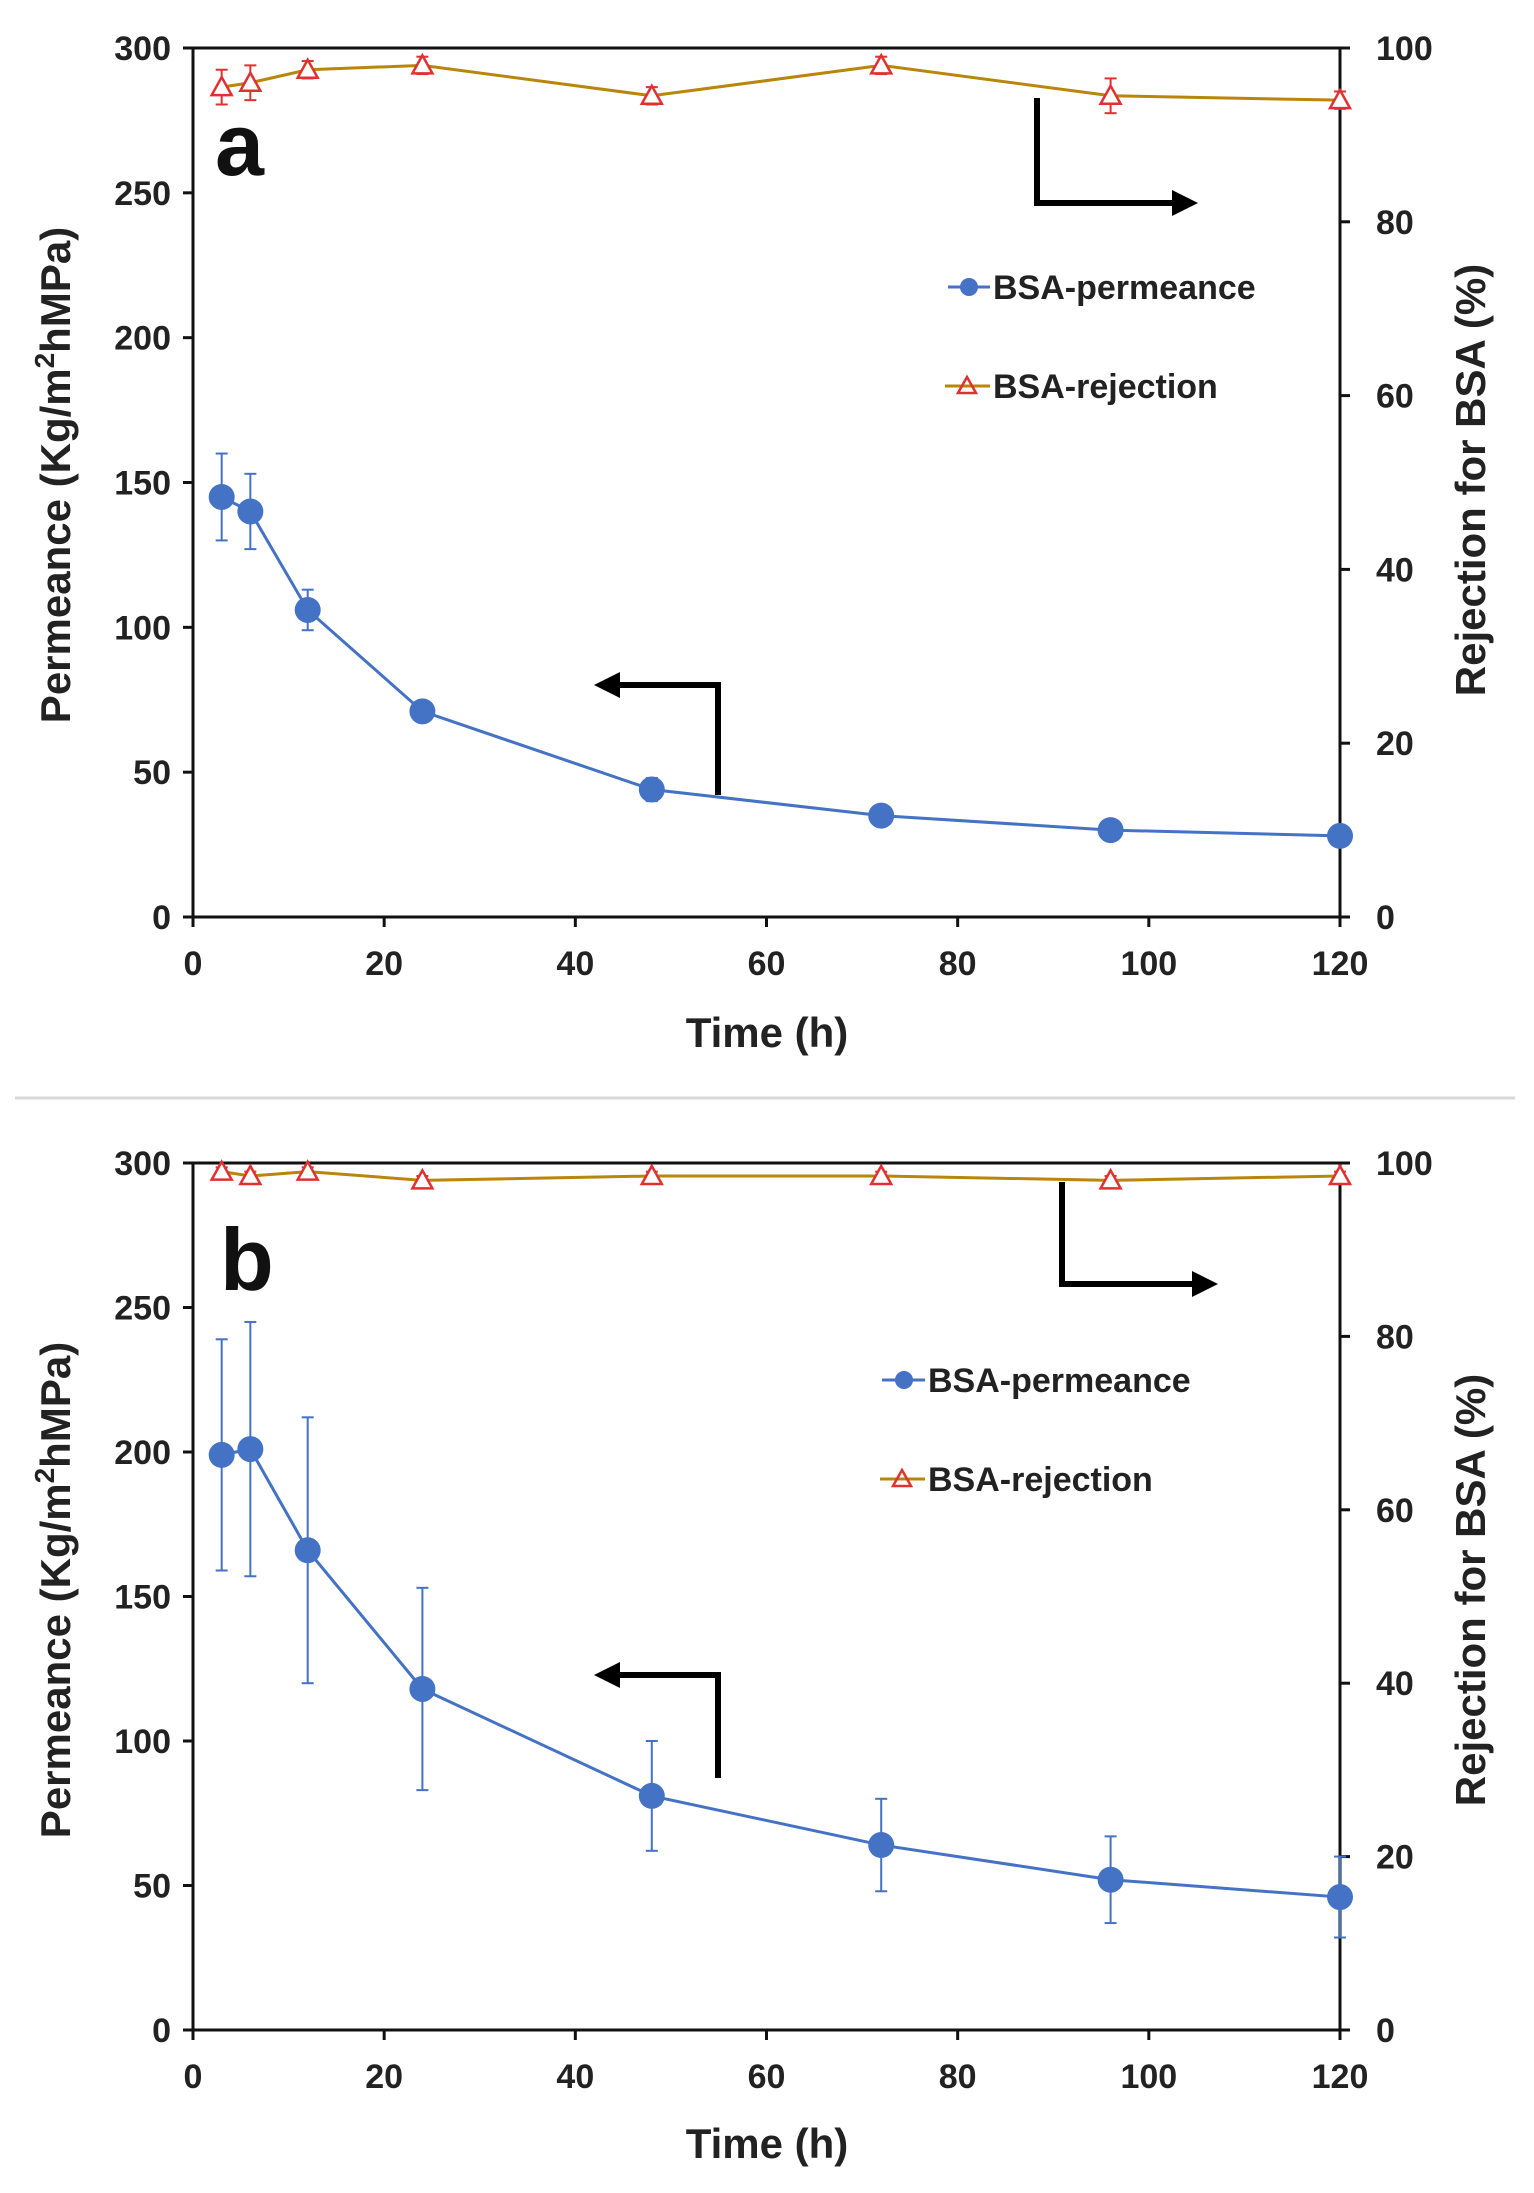 The height and width of the screenshot is (2193, 1534). I want to click on panel-b-left-axis-title: Permeance (Kg/m2hMPa), so click(54, 1590).